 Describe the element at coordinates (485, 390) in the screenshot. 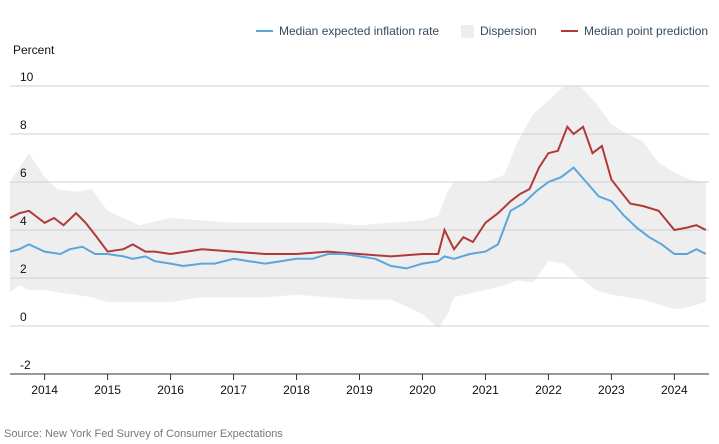

I see `x-tick-label-7: 2021` at that location.